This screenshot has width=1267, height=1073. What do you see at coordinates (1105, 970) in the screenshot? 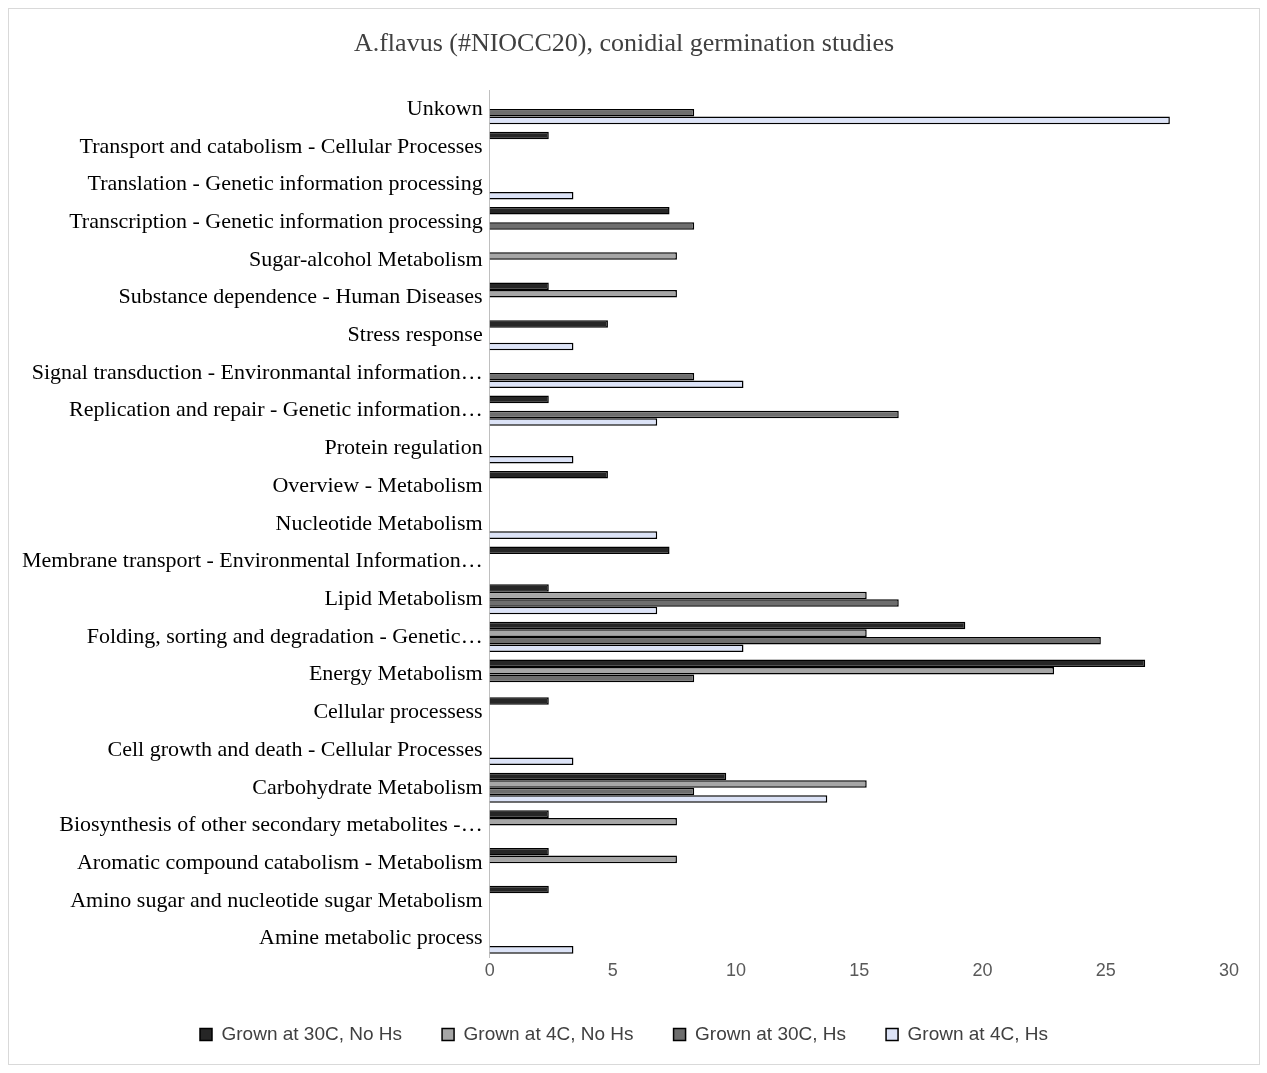
I see `x-tick-label: 25` at bounding box center [1105, 970].